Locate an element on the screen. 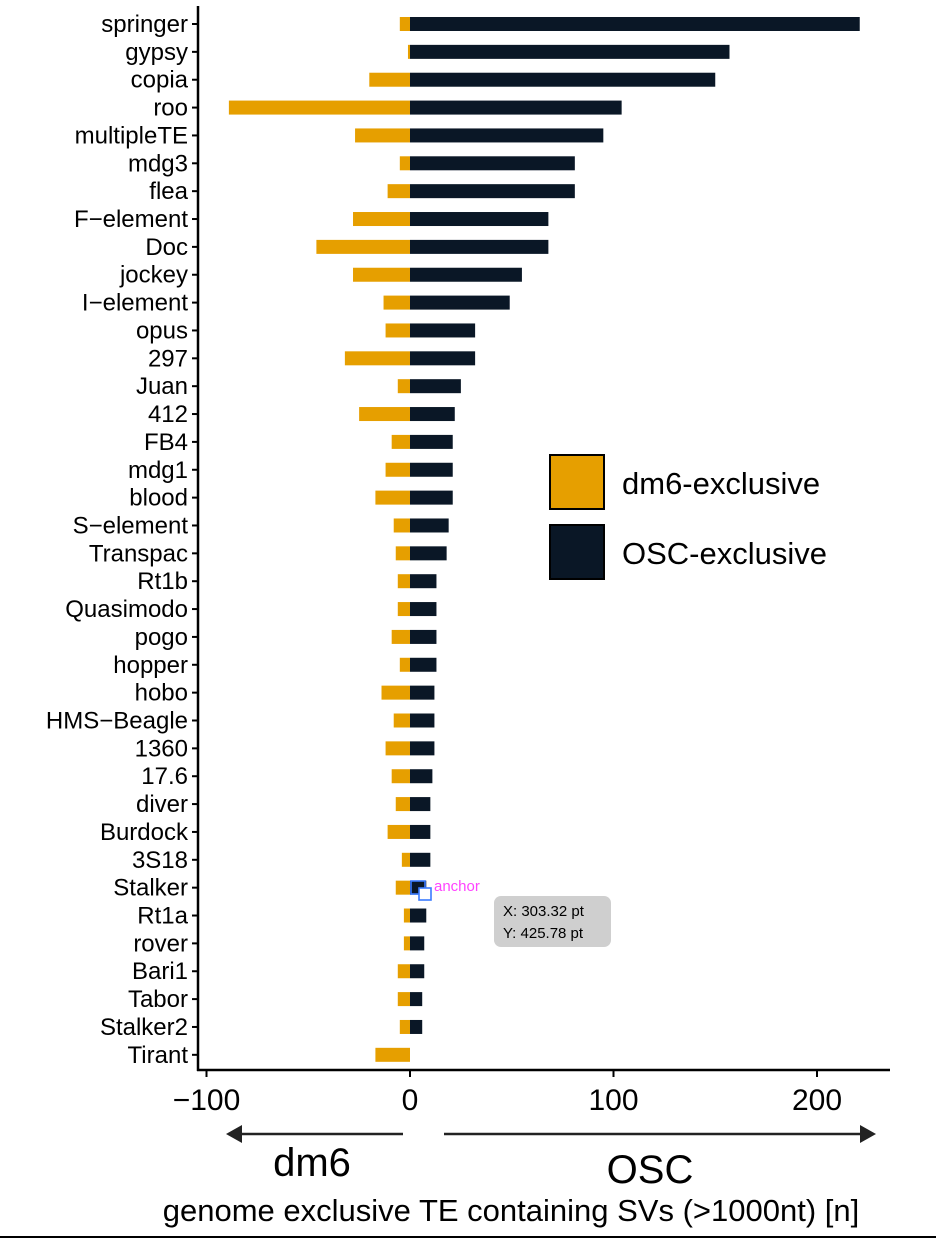  y-tick-label: 1360 is located at coordinates (161, 748).